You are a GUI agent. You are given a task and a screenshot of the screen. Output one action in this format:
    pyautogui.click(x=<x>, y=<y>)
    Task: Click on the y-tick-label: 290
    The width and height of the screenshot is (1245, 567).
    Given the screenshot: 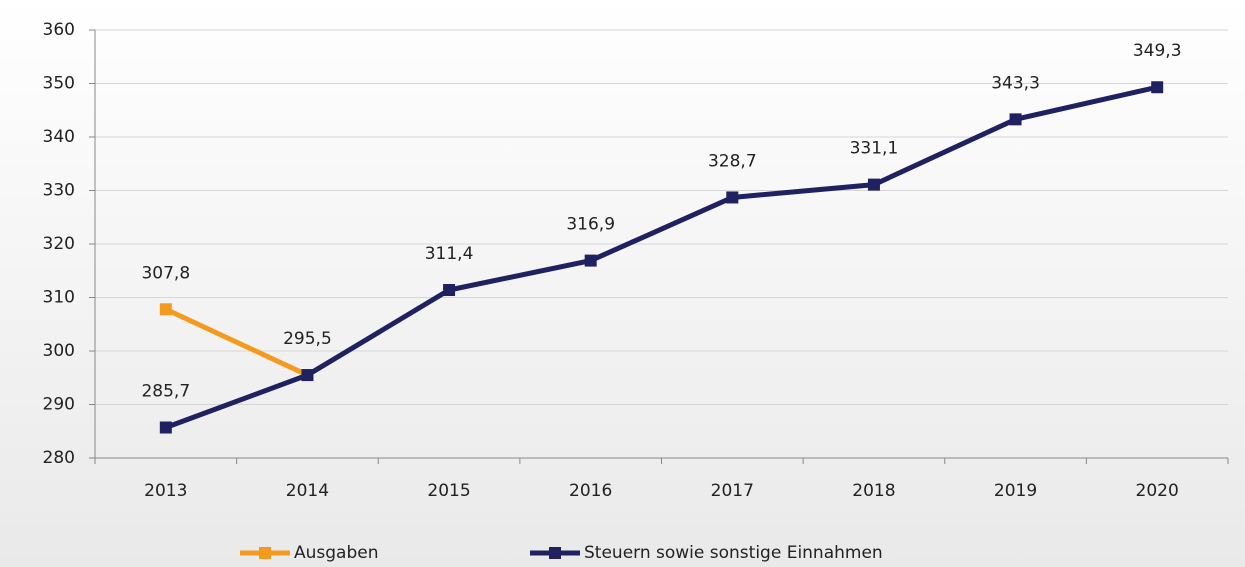 What is the action you would take?
    pyautogui.click(x=59, y=405)
    